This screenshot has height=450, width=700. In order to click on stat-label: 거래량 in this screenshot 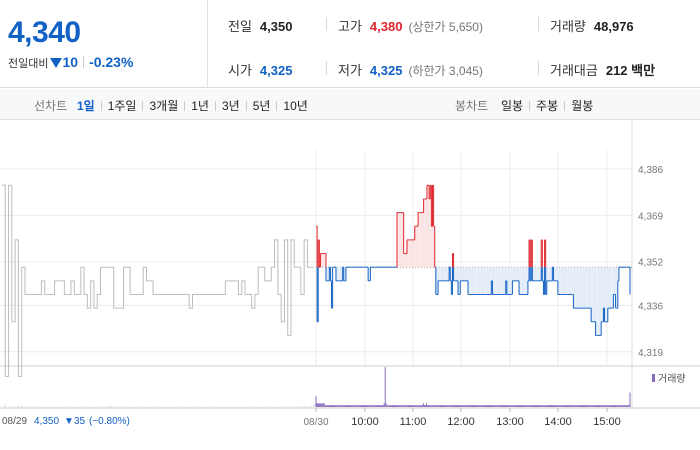, I will do `click(568, 26)`.